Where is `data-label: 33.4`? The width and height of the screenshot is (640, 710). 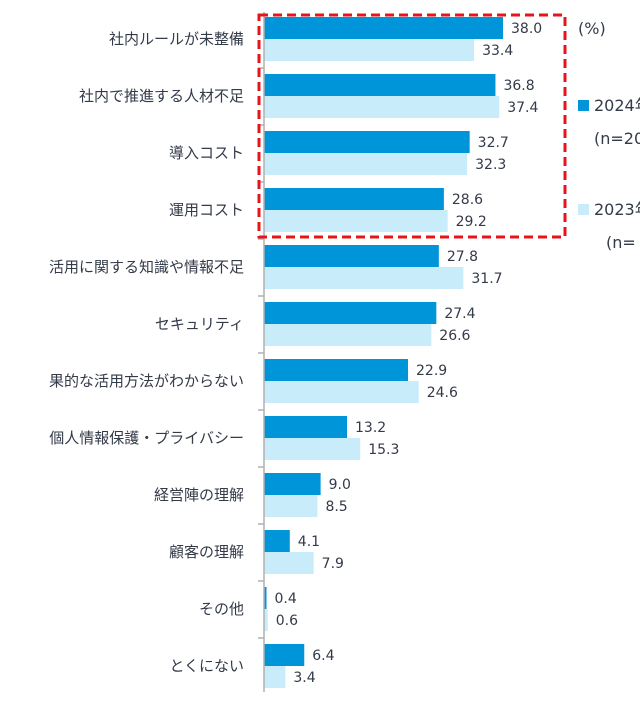
data-label: 33.4 is located at coordinates (497, 51).